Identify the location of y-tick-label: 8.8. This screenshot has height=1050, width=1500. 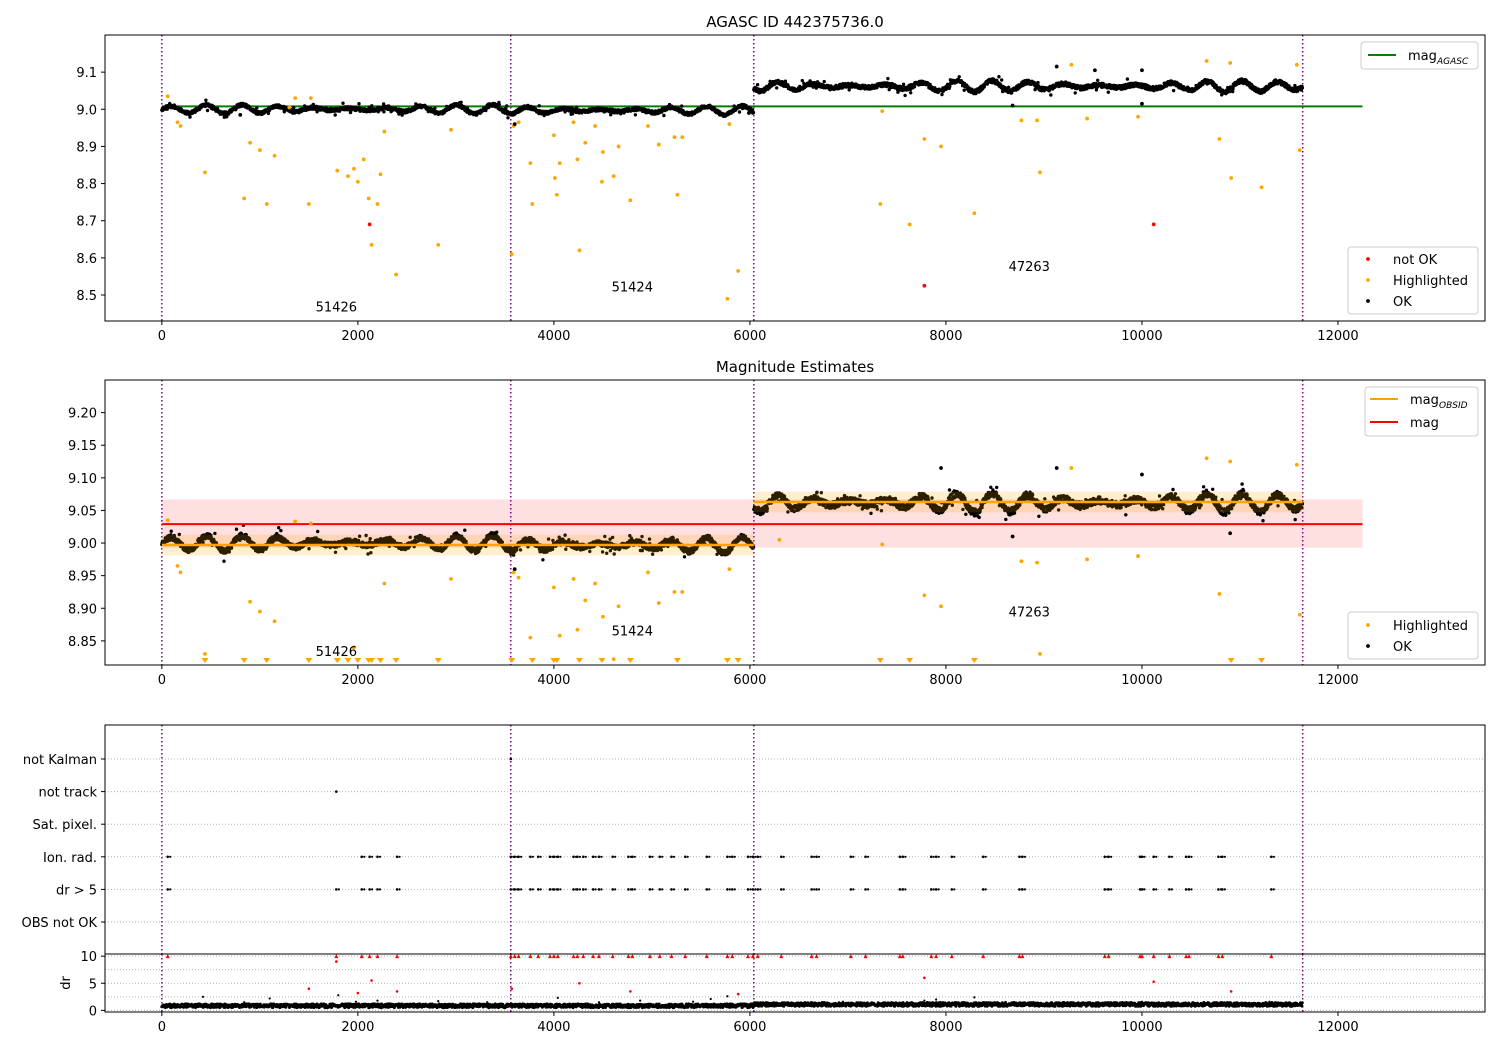
(86, 185).